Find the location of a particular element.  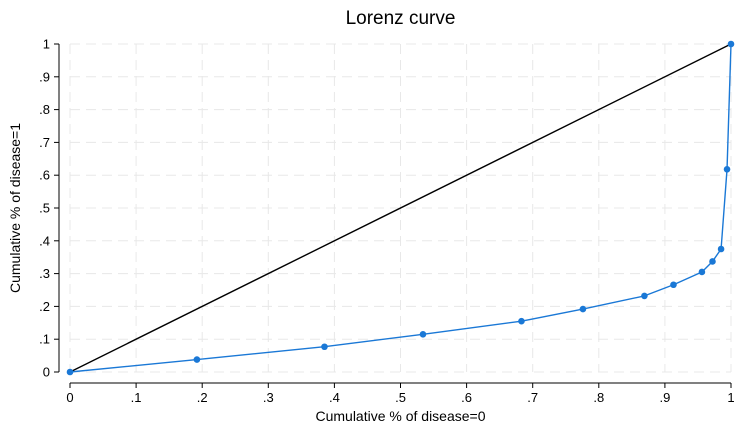

x-axis-ticks: 0 .1 .2 .3 .4 .5 .6 .7 .8 .9 1 is located at coordinates (400, 394).